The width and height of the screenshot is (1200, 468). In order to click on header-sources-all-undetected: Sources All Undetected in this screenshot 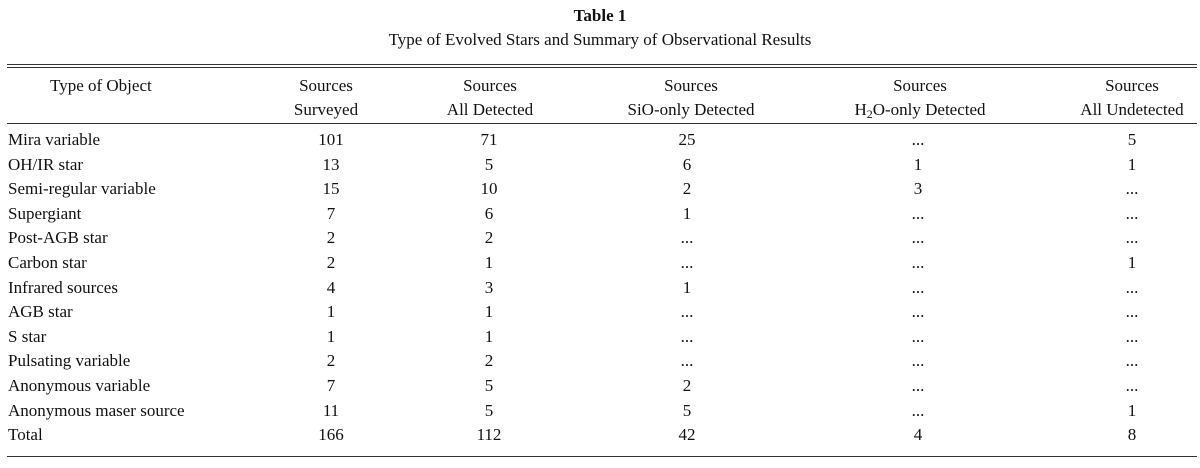, I will do `click(1132, 98)`.